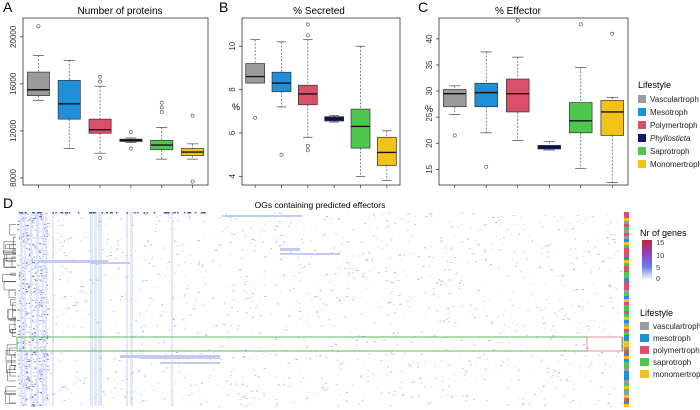 The height and width of the screenshot is (410, 700). I want to click on box-vasculartroph, so click(255, 79).